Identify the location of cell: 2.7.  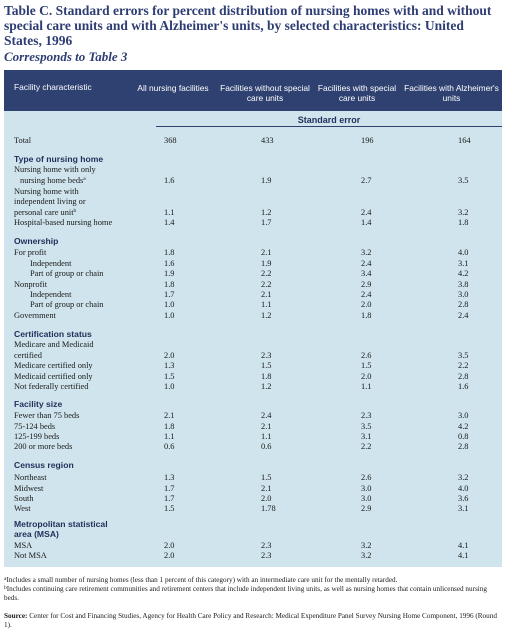
(366, 180).